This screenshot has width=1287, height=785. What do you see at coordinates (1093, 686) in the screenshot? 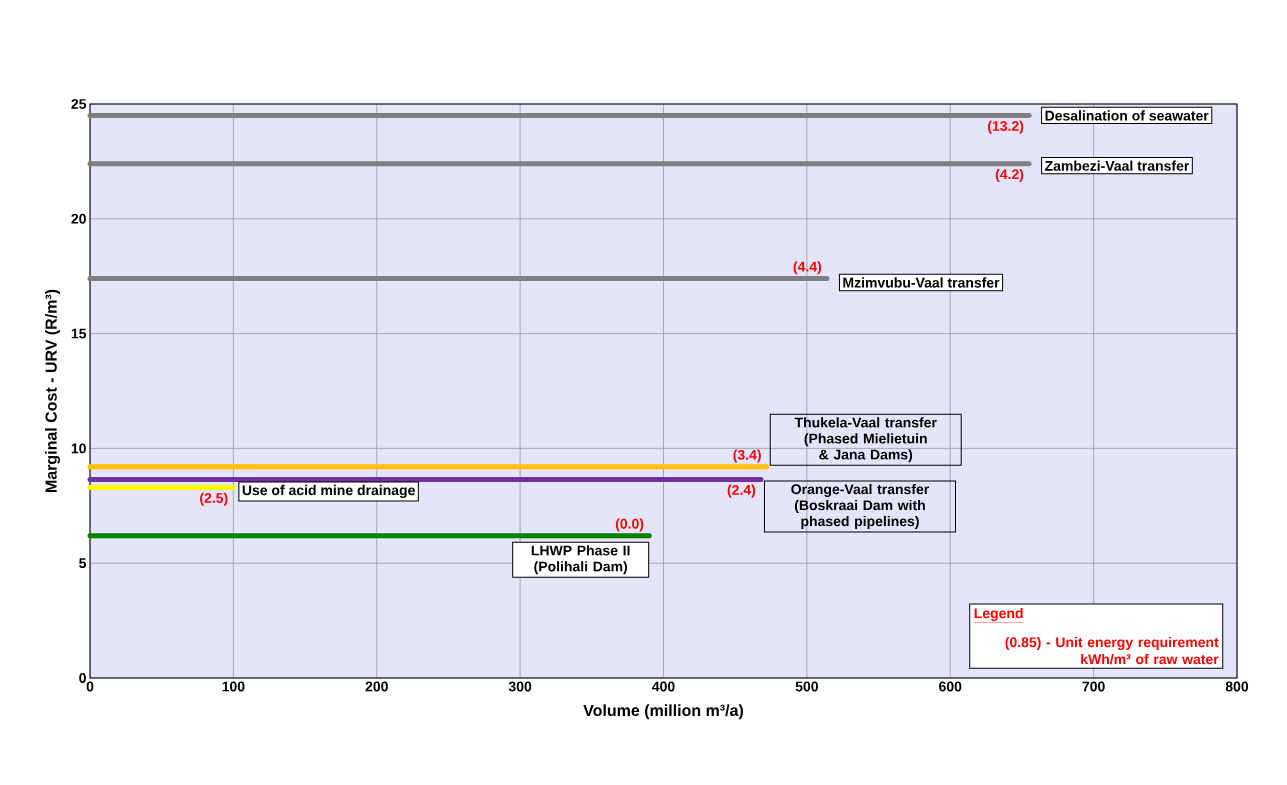
I see `x-tick-label: 700` at bounding box center [1093, 686].